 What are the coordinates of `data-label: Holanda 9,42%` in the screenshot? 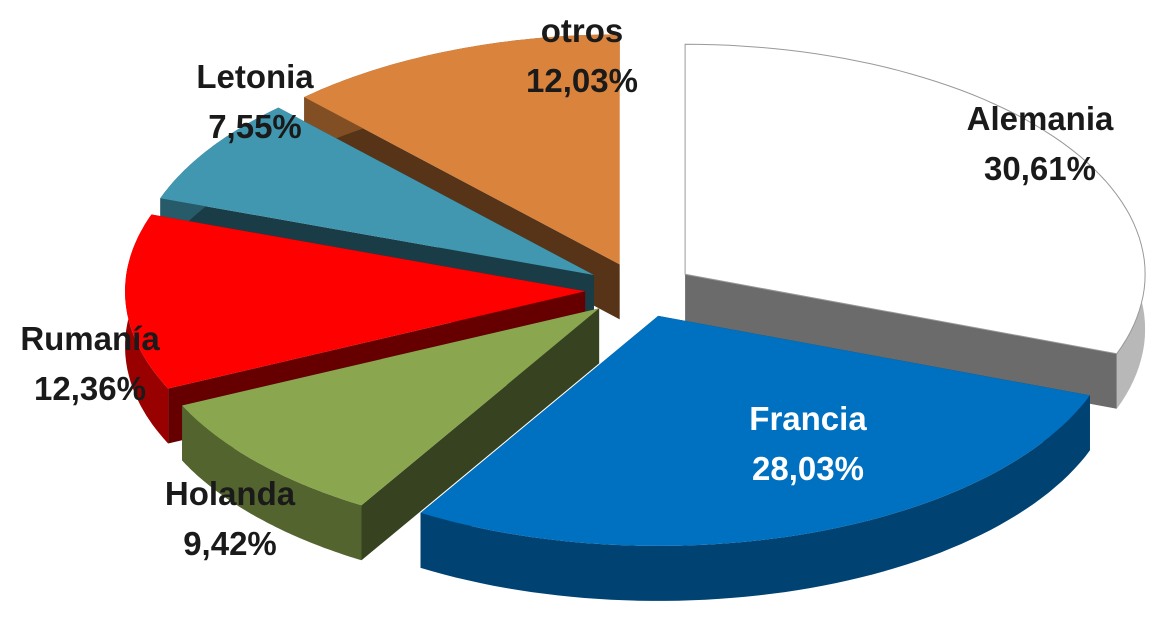 It's located at (230, 518).